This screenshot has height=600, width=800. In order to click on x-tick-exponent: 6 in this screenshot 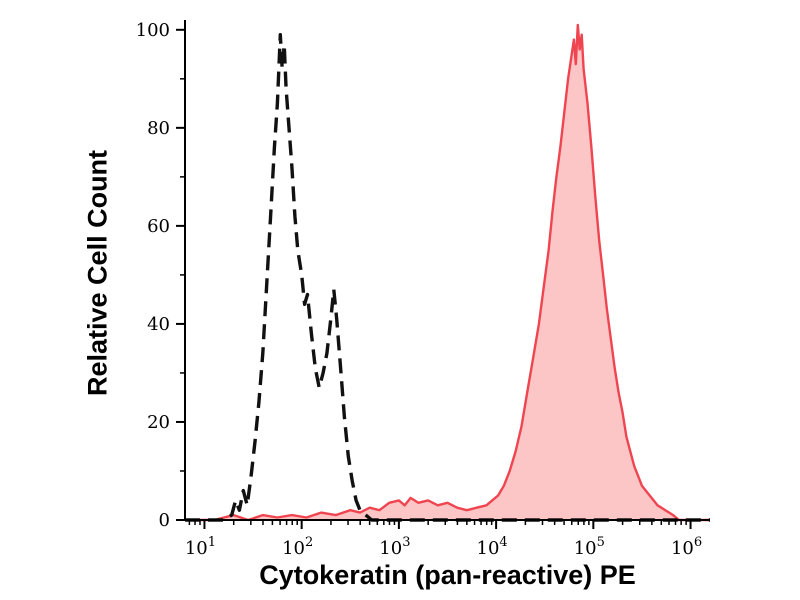, I will do `click(698, 542)`.